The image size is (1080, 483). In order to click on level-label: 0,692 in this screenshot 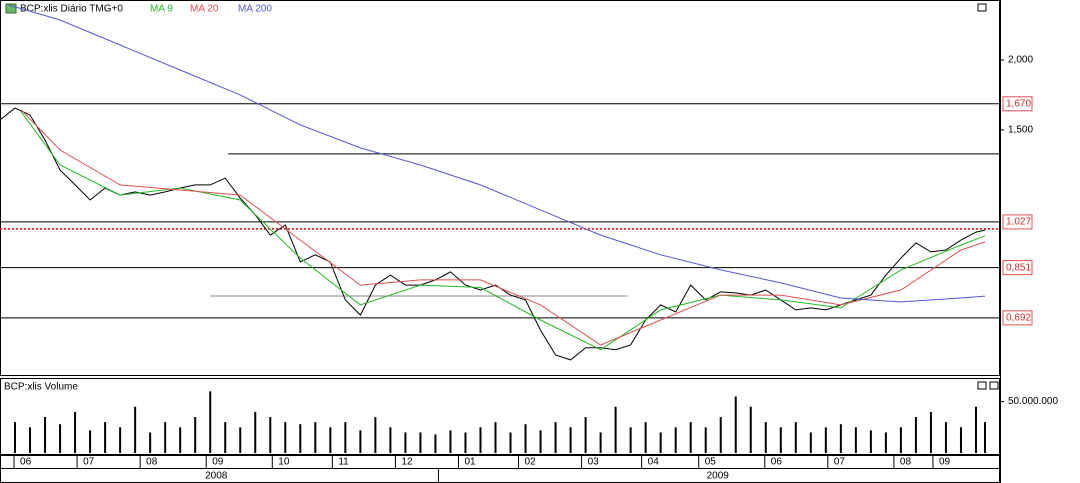, I will do `click(1018, 318)`.